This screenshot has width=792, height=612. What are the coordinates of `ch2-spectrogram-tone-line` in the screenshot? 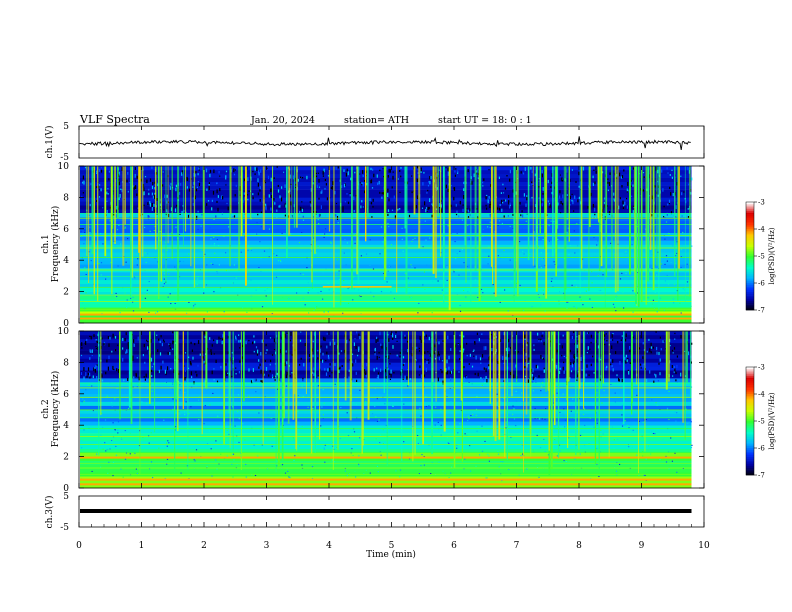 It's located at (386, 383).